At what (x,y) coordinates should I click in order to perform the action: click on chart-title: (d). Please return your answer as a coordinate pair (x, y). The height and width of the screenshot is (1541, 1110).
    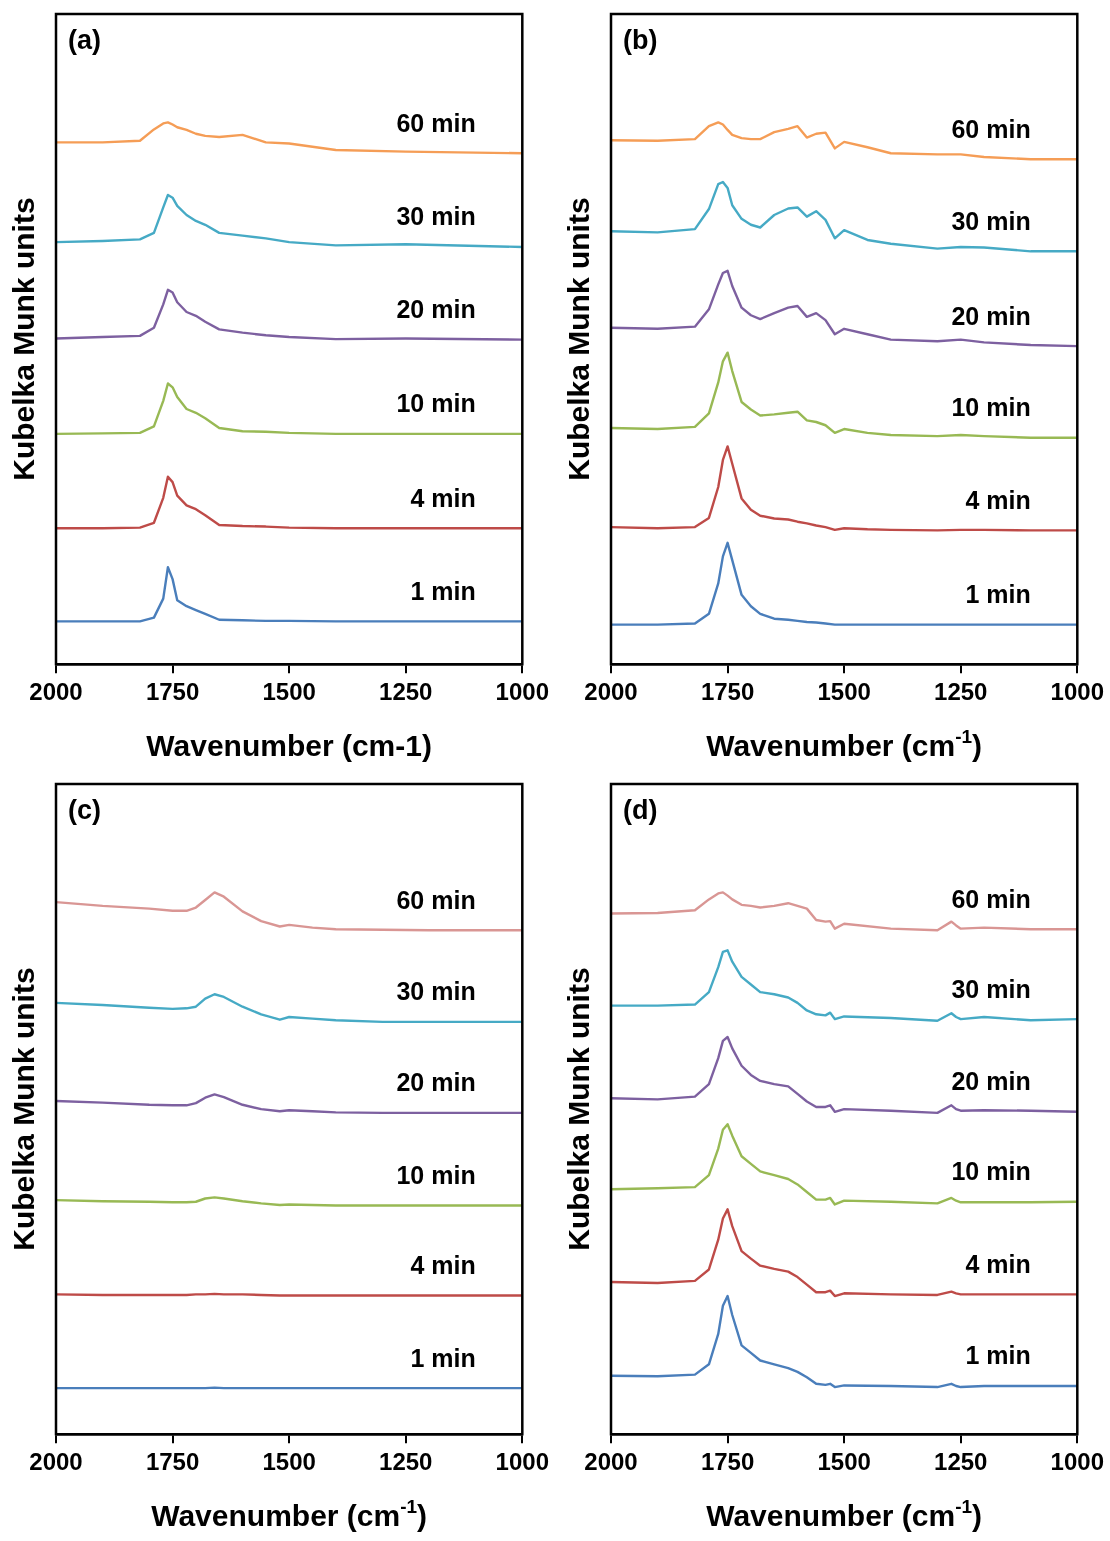
    Looking at the image, I should click on (640, 809).